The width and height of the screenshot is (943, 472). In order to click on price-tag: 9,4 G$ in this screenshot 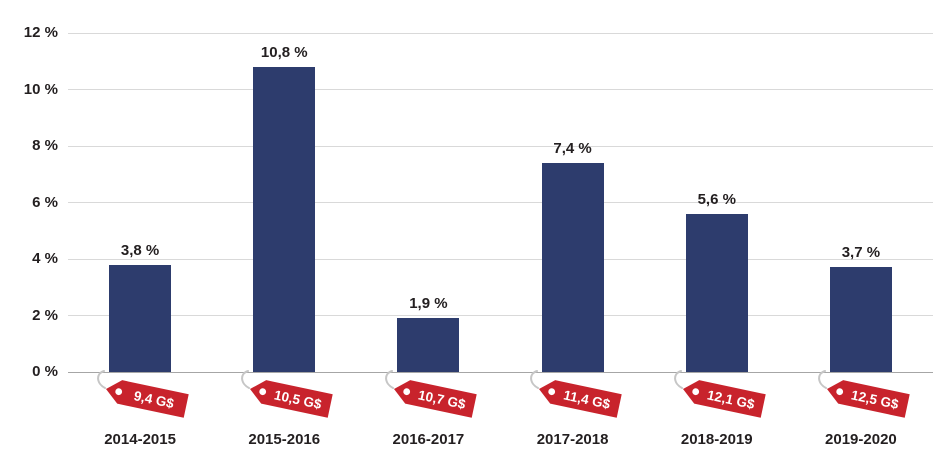, I will do `click(143, 394)`.